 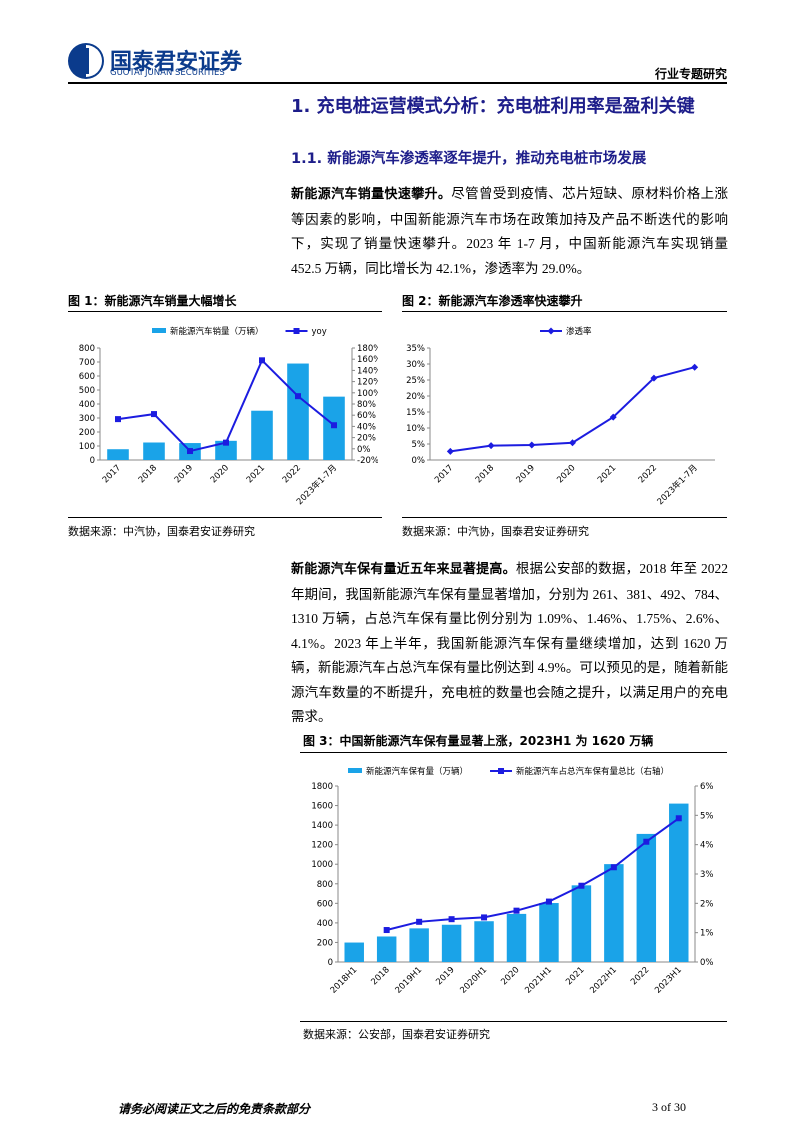 What do you see at coordinates (87, 363) in the screenshot?
I see `y-tick-label: 700` at bounding box center [87, 363].